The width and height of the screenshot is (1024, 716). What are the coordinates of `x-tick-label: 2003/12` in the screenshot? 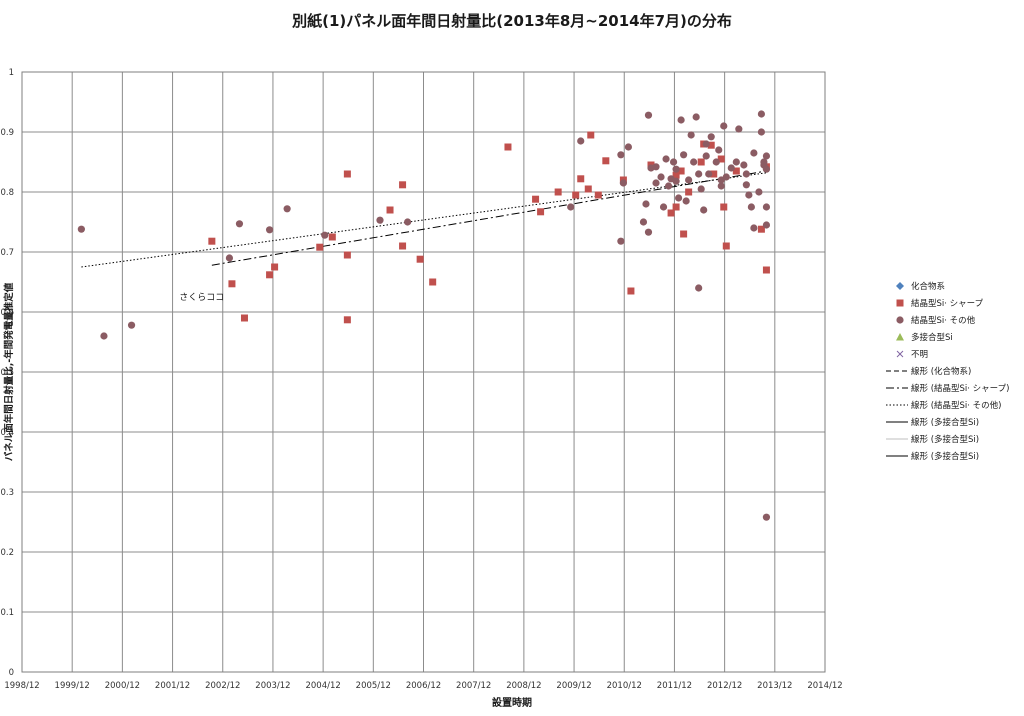 It's located at (272, 686).